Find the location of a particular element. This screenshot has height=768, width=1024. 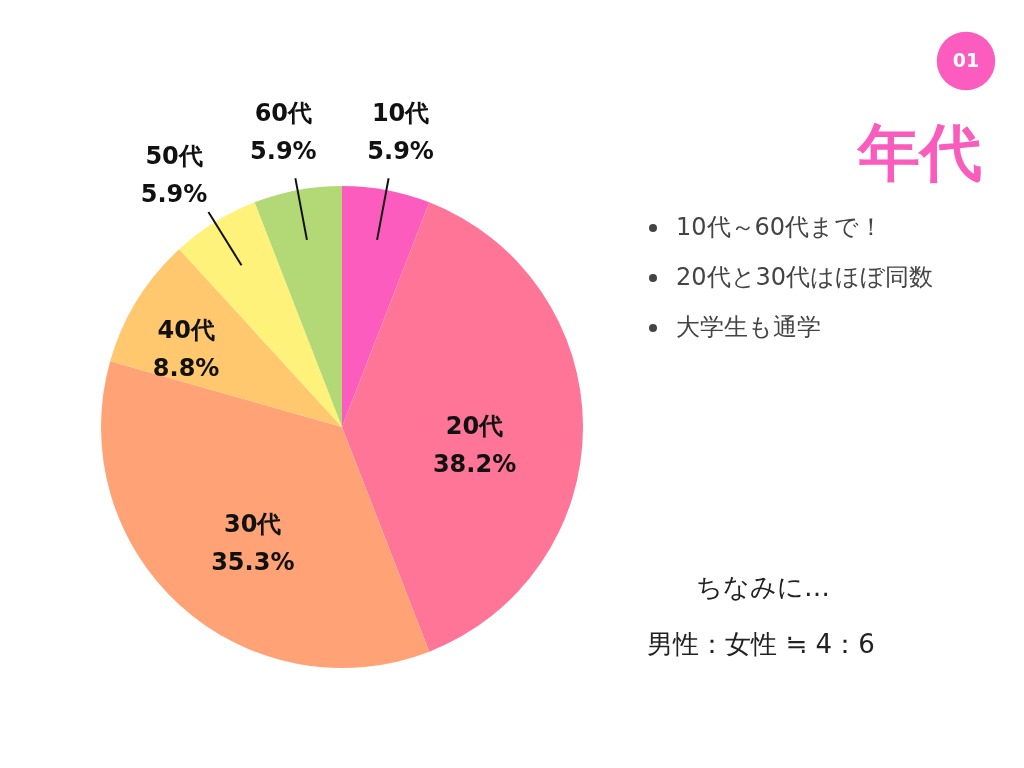

slice-label: 40代 is located at coordinates (186, 329).